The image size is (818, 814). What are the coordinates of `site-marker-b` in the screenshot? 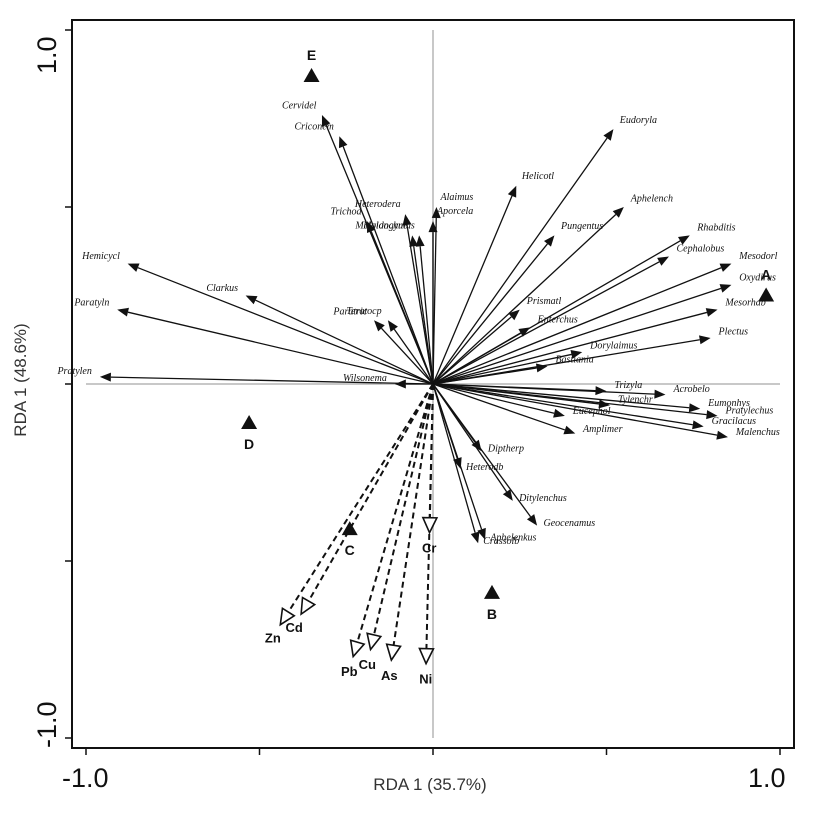 It's located at (491, 591).